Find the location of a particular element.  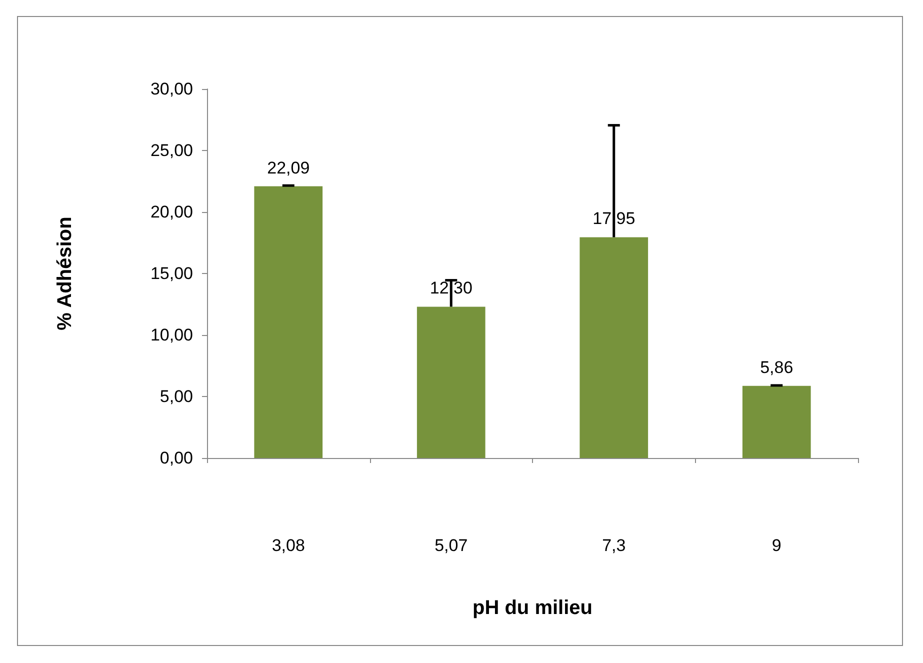

y-tick-label: 5,00 is located at coordinates (176, 396).